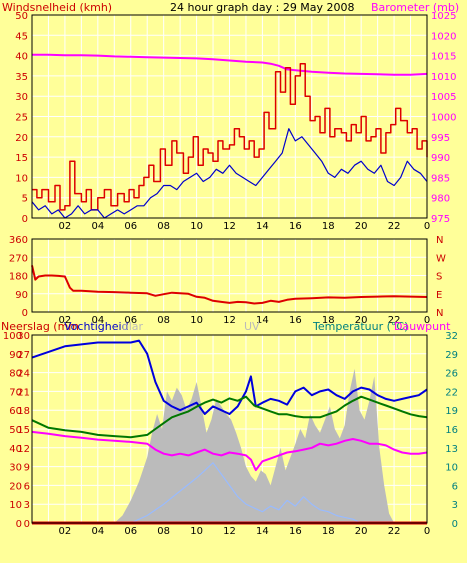 This screenshot has width=467, height=563. Describe the element at coordinates (15, 411) in the screenshot. I see `humidity-tick: 60` at that location.